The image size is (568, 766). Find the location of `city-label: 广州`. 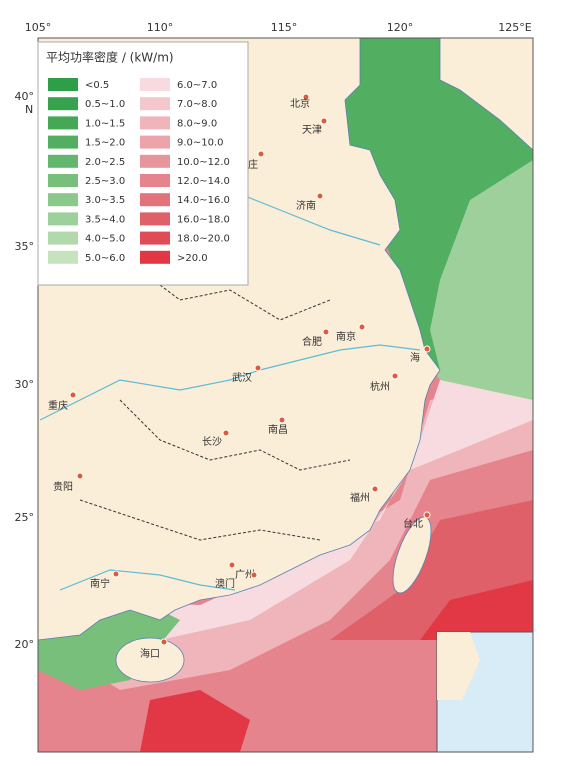

city-label: 广州 is located at coordinates (245, 575).